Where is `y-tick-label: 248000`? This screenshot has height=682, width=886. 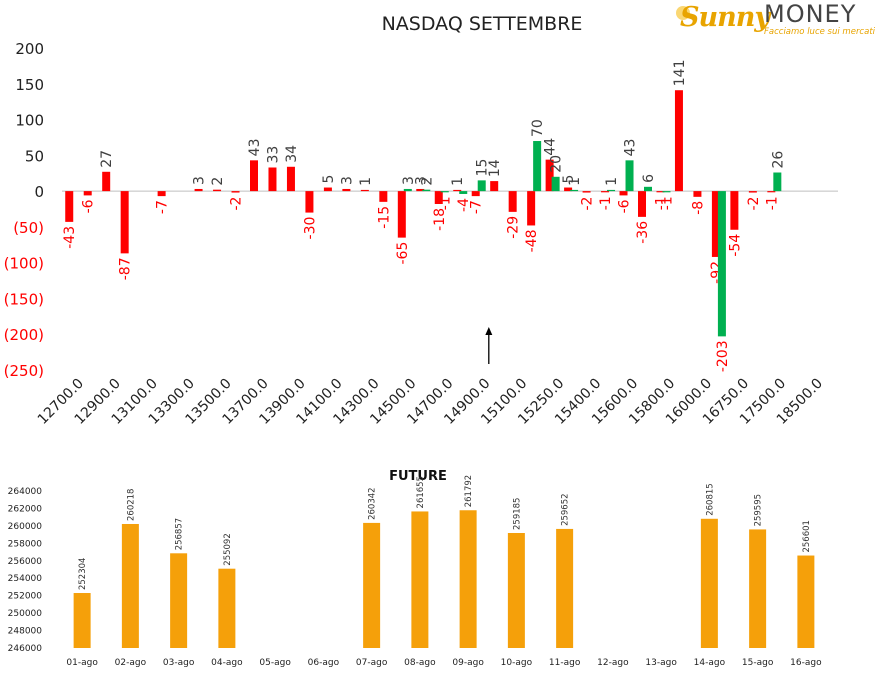
y-tick-label: 248000 is located at coordinates (25, 632).